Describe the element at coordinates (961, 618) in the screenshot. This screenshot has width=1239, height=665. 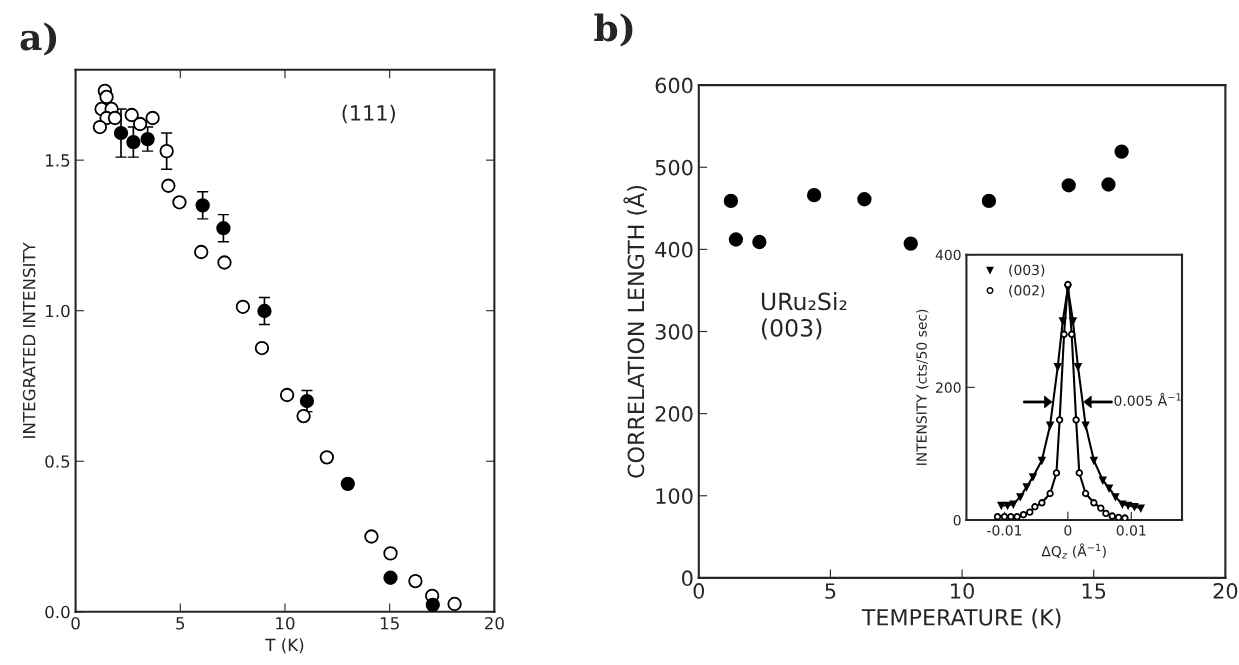
I see `x-axis-title: TEMPERATURE (K)` at that location.